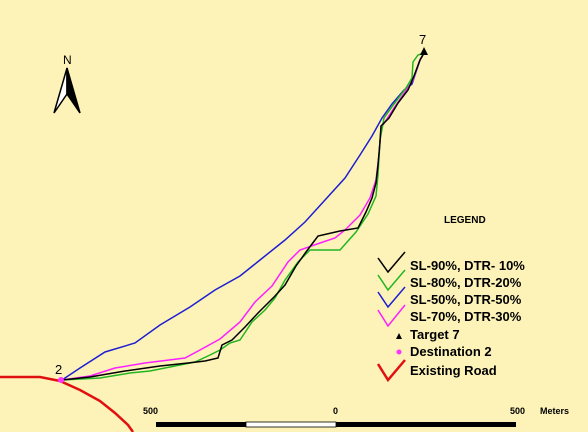  What do you see at coordinates (466, 316) in the screenshot?
I see `legend-label-sl70: SL-70%, DTR-30%` at bounding box center [466, 316].